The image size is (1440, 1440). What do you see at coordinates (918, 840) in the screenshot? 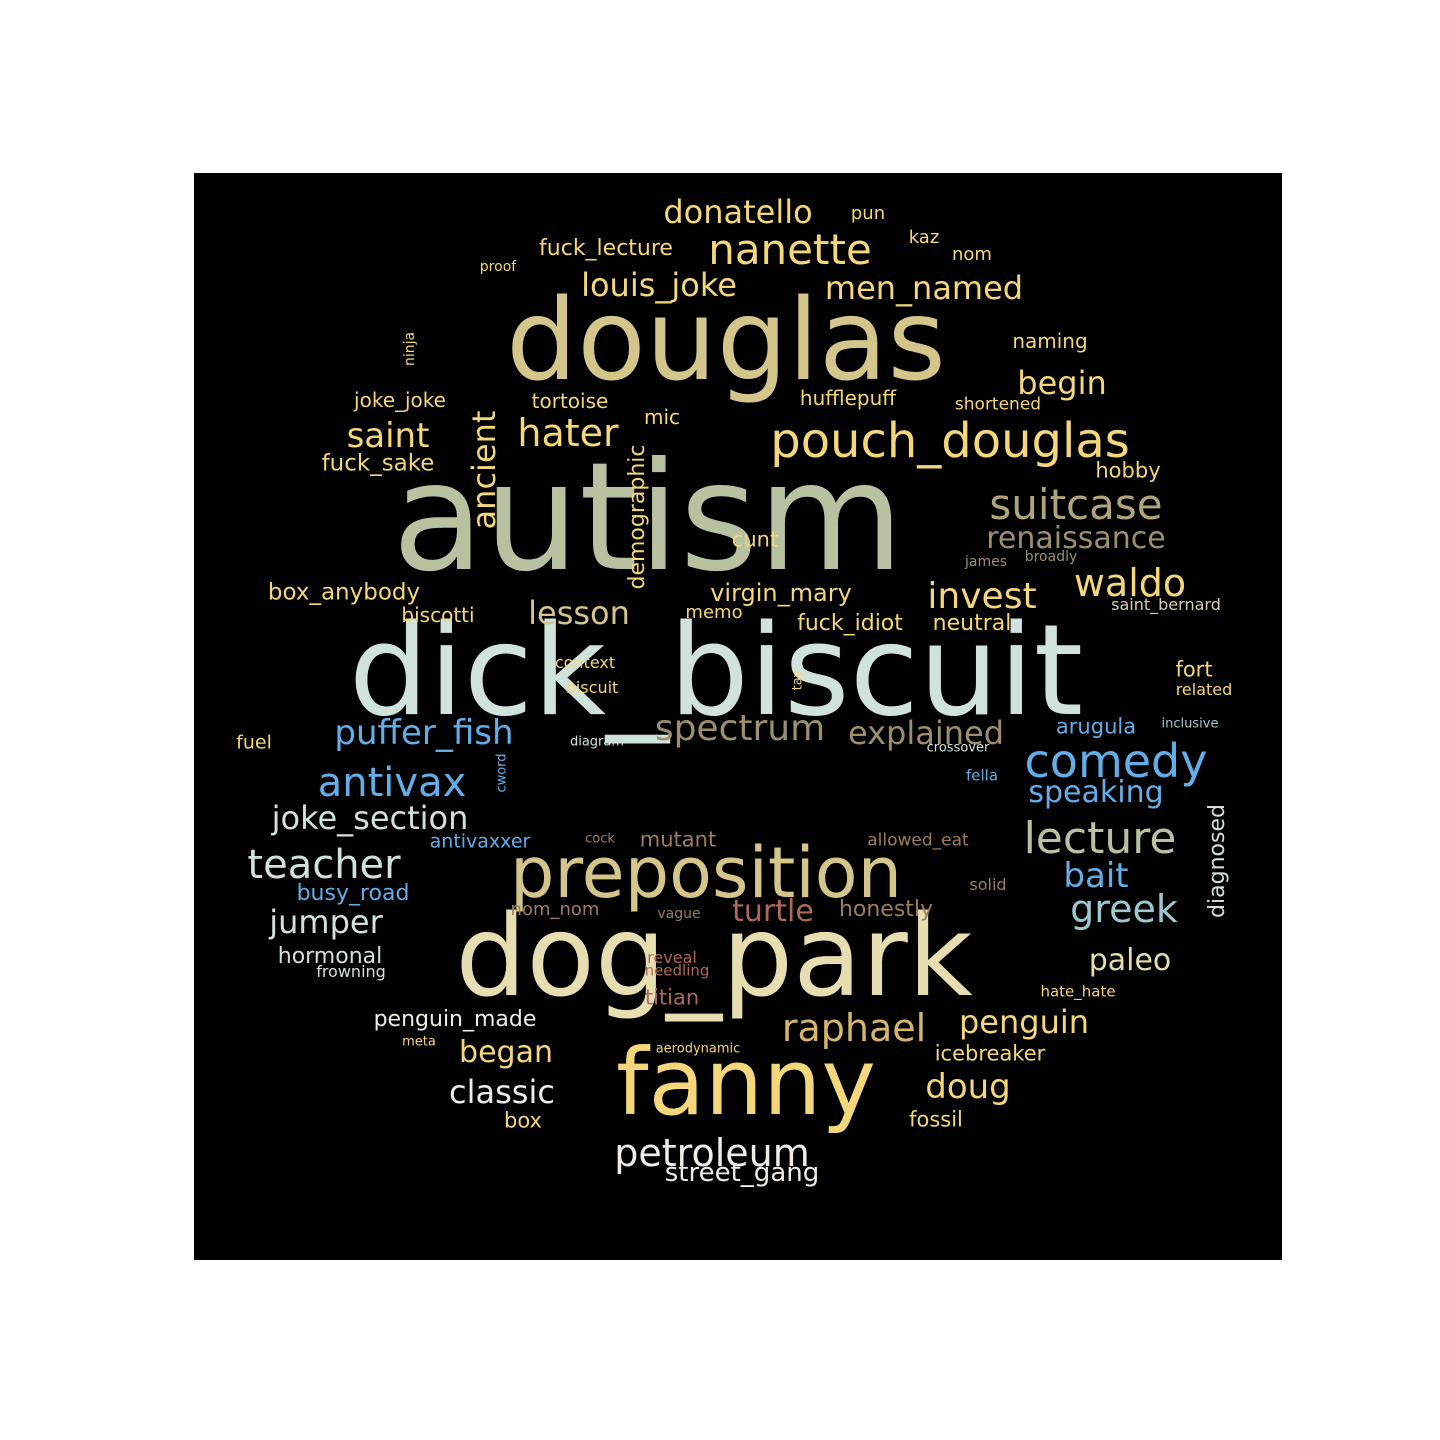
I see `word: allowed_eat` at bounding box center [918, 840].